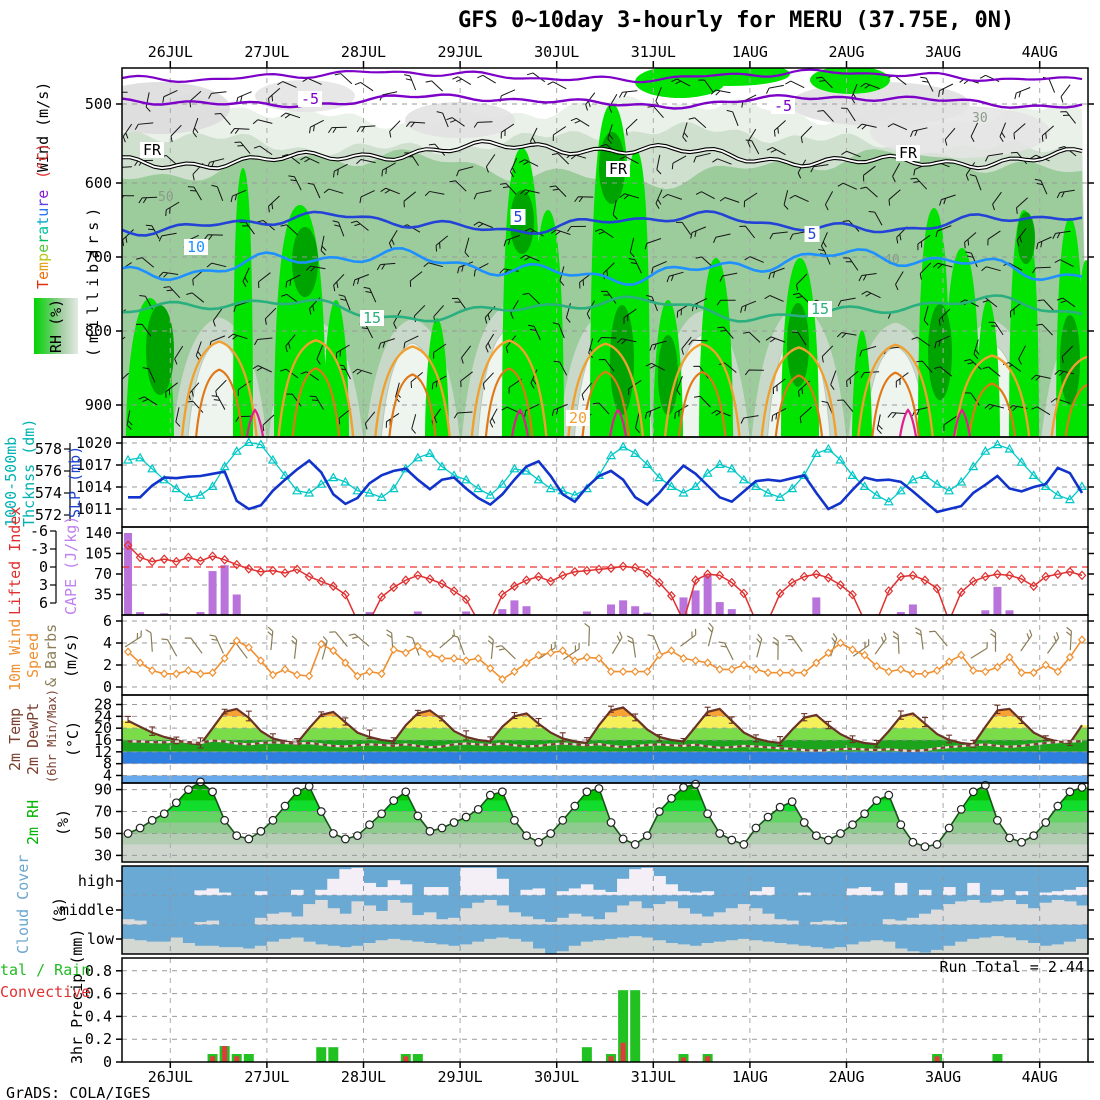 The image size is (1100, 1100). What do you see at coordinates (59, 910) in the screenshot?
I see `axis-label-cloud-unit: (%)` at bounding box center [59, 910].